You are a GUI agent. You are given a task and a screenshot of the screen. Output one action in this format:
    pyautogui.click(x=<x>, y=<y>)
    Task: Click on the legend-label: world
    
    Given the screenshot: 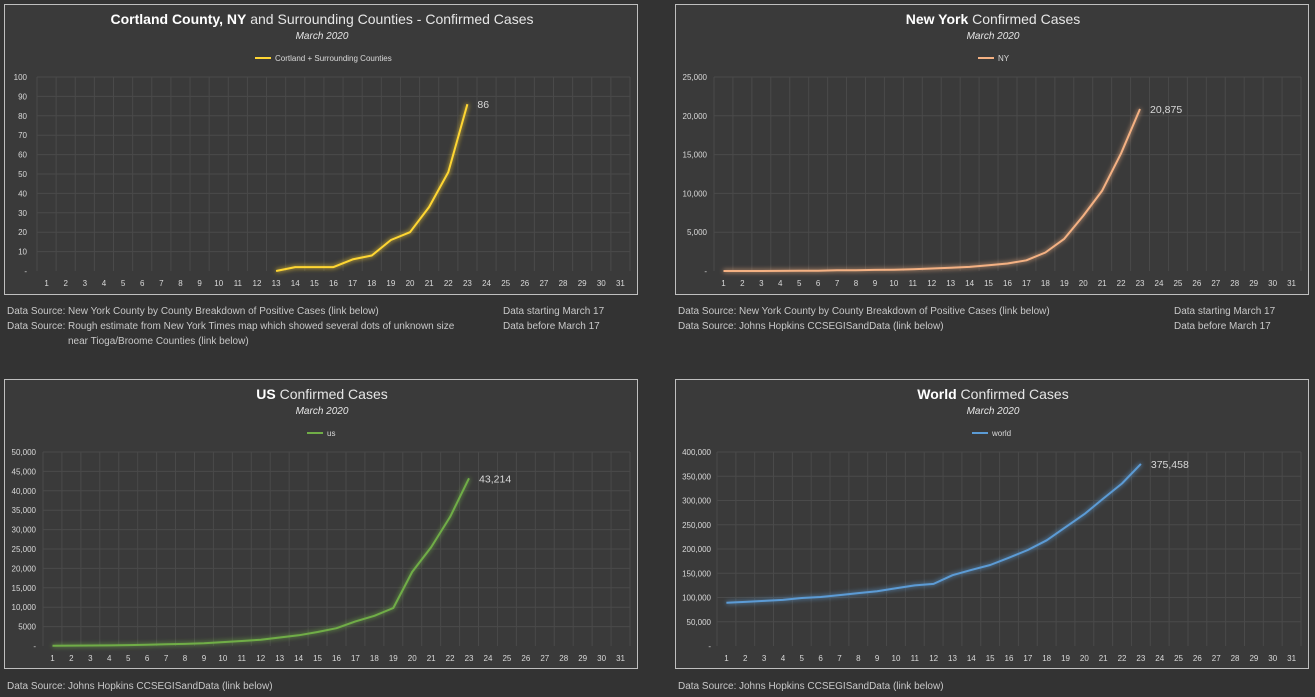 What is the action you would take?
    pyautogui.click(x=1001, y=433)
    